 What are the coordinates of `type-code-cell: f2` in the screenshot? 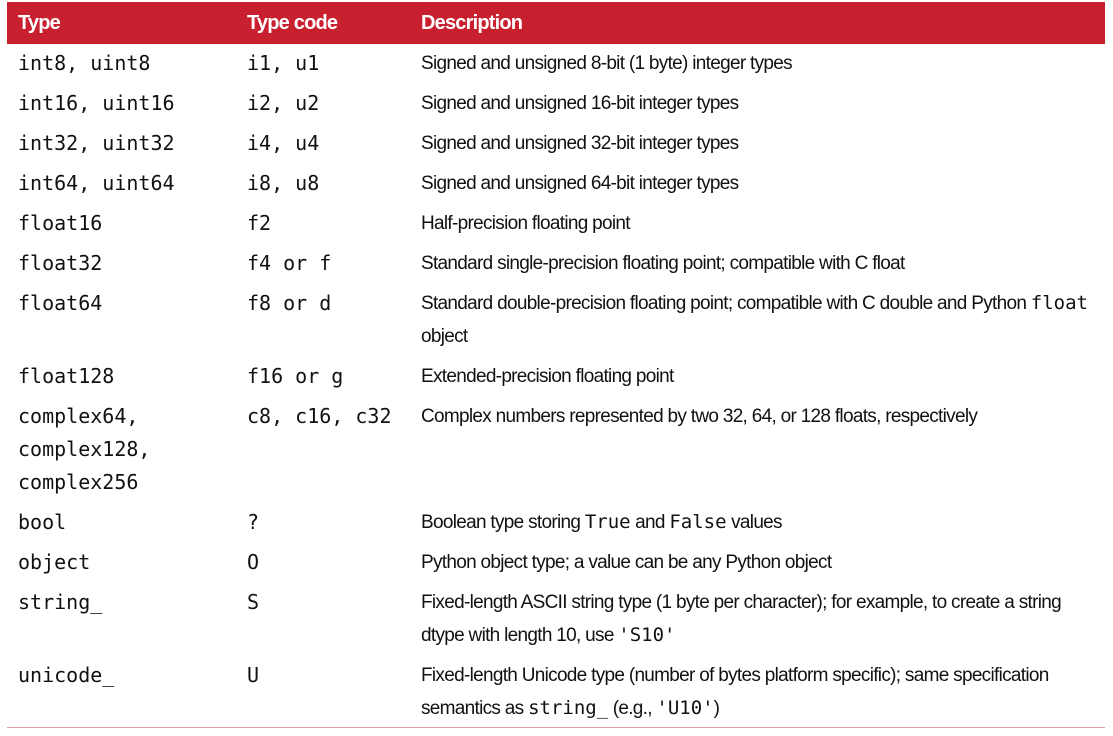 It's located at (259, 223).